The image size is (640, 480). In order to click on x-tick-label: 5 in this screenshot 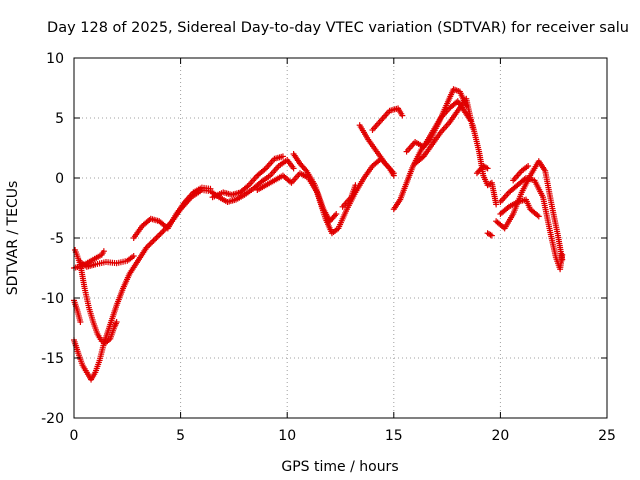, I will do `click(180, 436)`.